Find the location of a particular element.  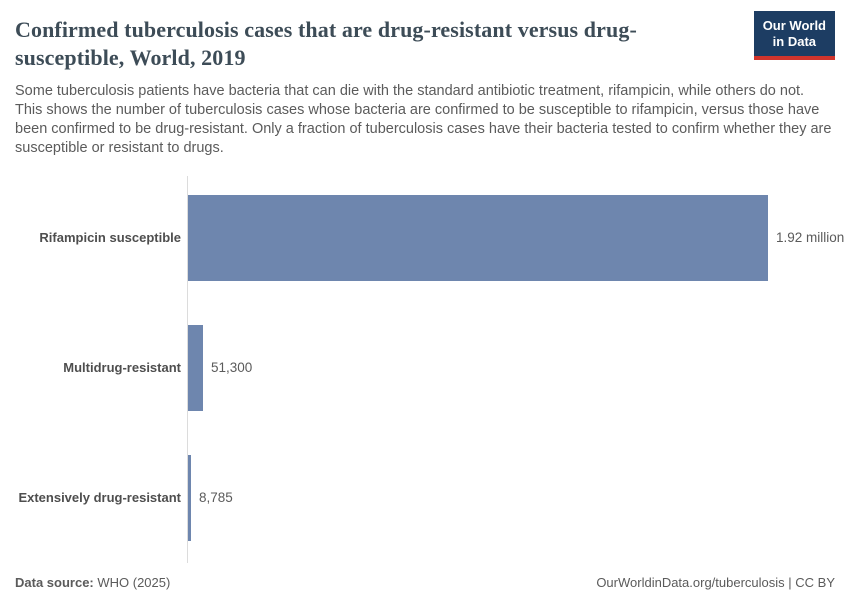

category-label: Rifampicin susceptible is located at coordinates (110, 238).